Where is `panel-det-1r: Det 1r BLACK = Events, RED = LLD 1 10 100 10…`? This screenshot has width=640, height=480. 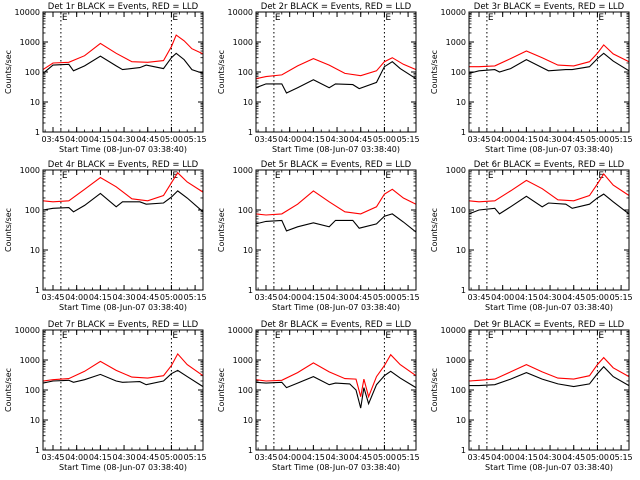
panel-det-1r: Det 1r BLACK = Events, RED = LLD 1 10 100 10… is located at coordinates (105, 78).